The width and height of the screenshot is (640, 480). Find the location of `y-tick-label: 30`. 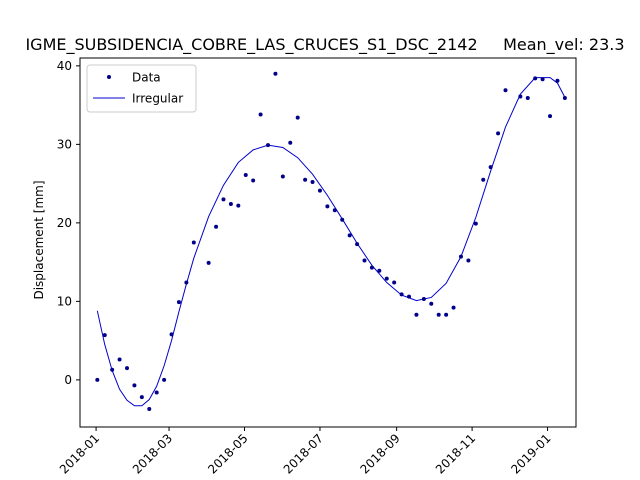

y-tick-label: 30 is located at coordinates (64, 144).